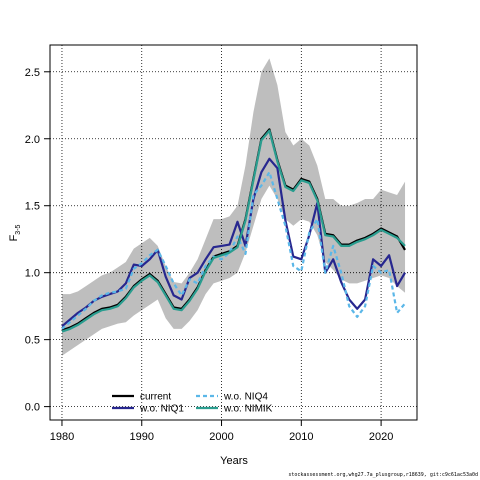  Describe the element at coordinates (32, 73) in the screenshot. I see `y-tick-label: 2.5` at that location.